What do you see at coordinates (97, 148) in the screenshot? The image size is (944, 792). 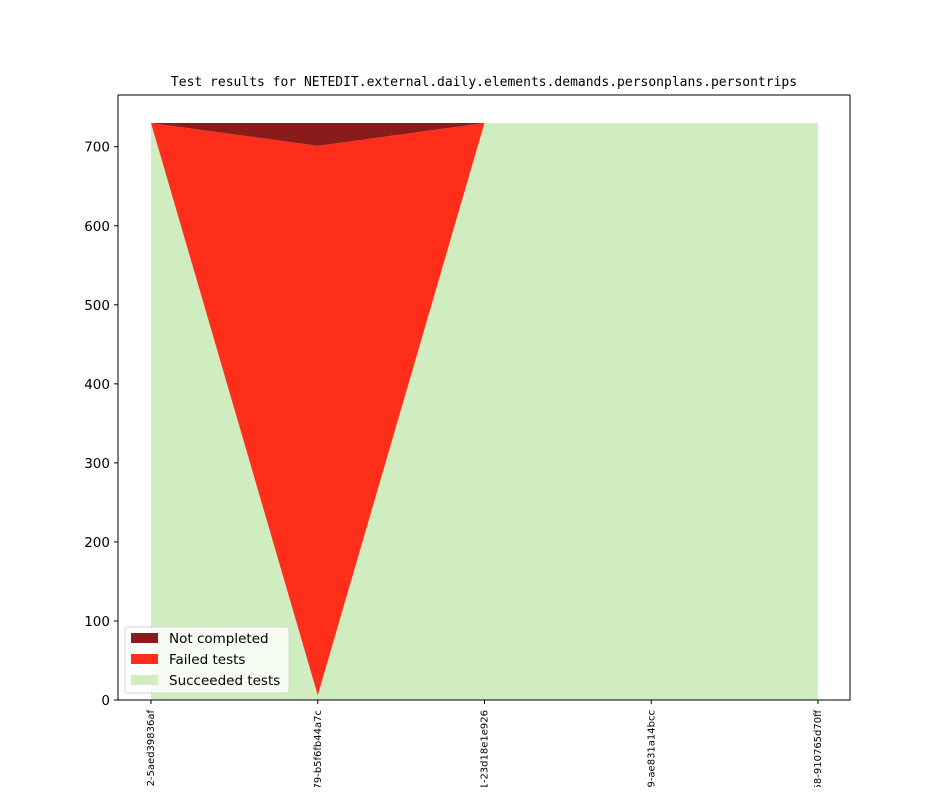 I see `y-tick-label: 700` at bounding box center [97, 148].